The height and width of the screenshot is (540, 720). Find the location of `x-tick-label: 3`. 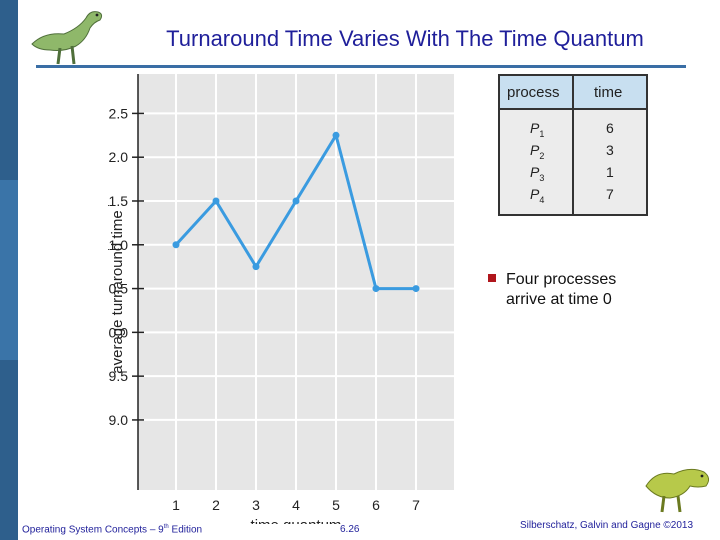

x-tick-label: 3 is located at coordinates (256, 505).